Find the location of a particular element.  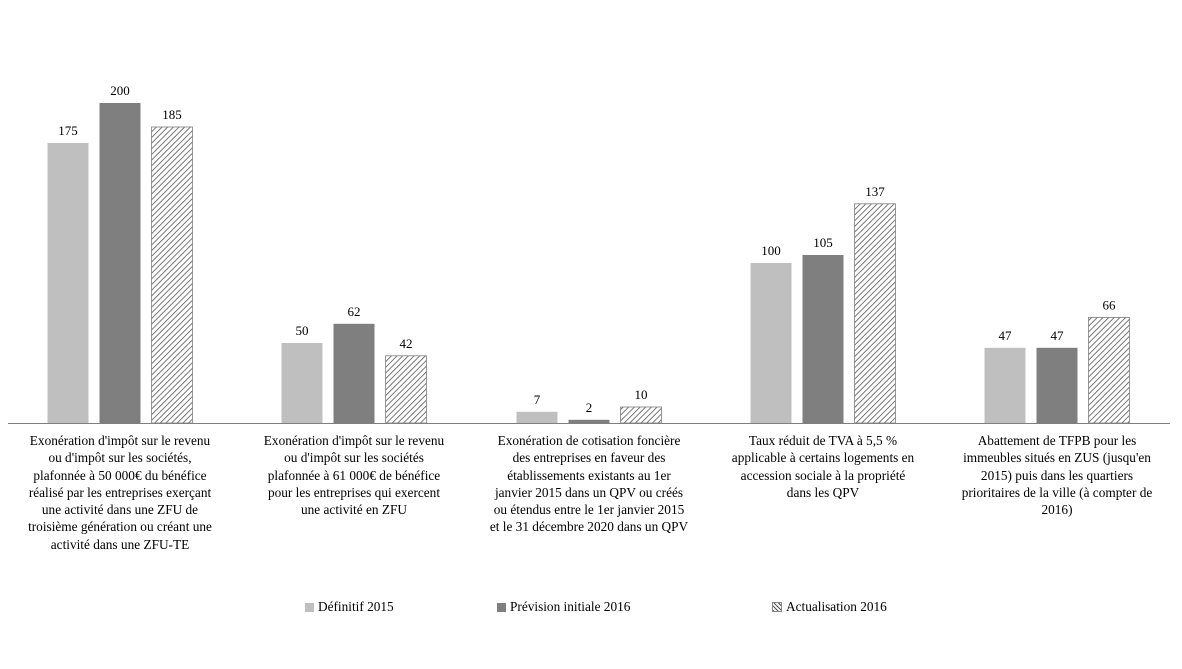

category-label-line: dans les QPV is located at coordinates (823, 492).